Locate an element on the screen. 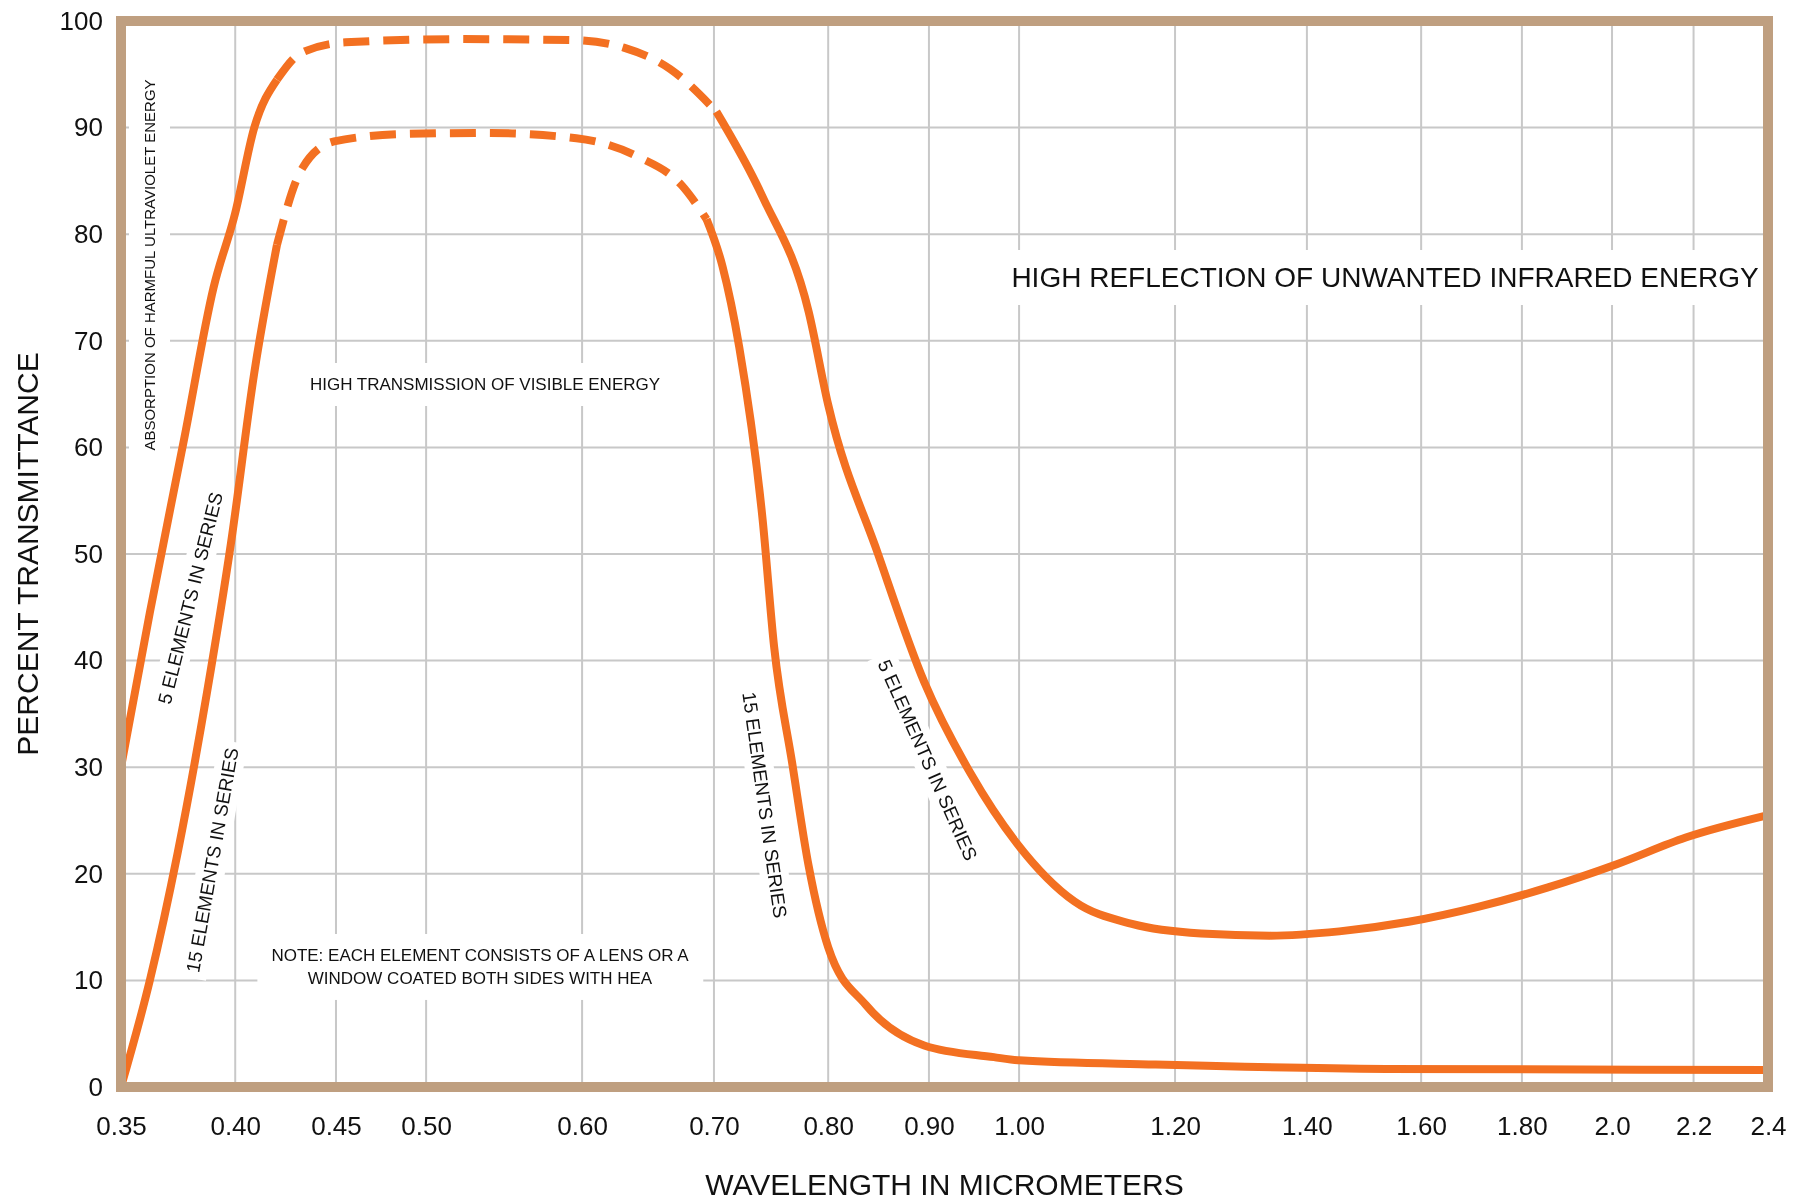  y-tick-label: 90 is located at coordinates (88, 127).